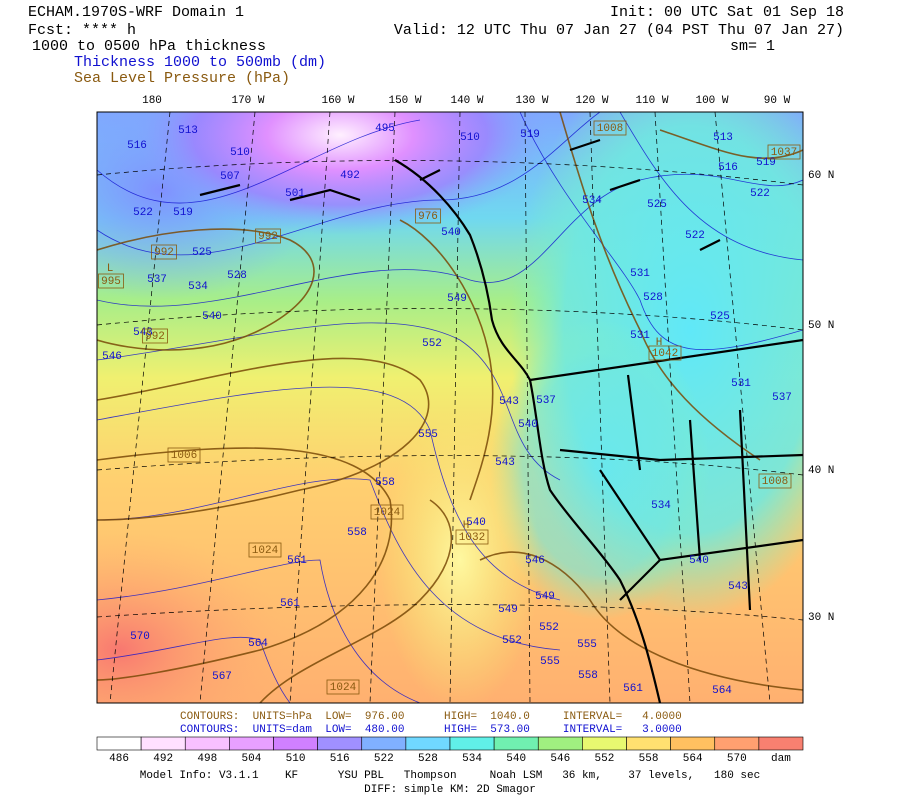 The image size is (900, 800). Describe the element at coordinates (136, 12) in the screenshot. I see `title: ECHAM.1970S-WRF Domain 1` at that location.